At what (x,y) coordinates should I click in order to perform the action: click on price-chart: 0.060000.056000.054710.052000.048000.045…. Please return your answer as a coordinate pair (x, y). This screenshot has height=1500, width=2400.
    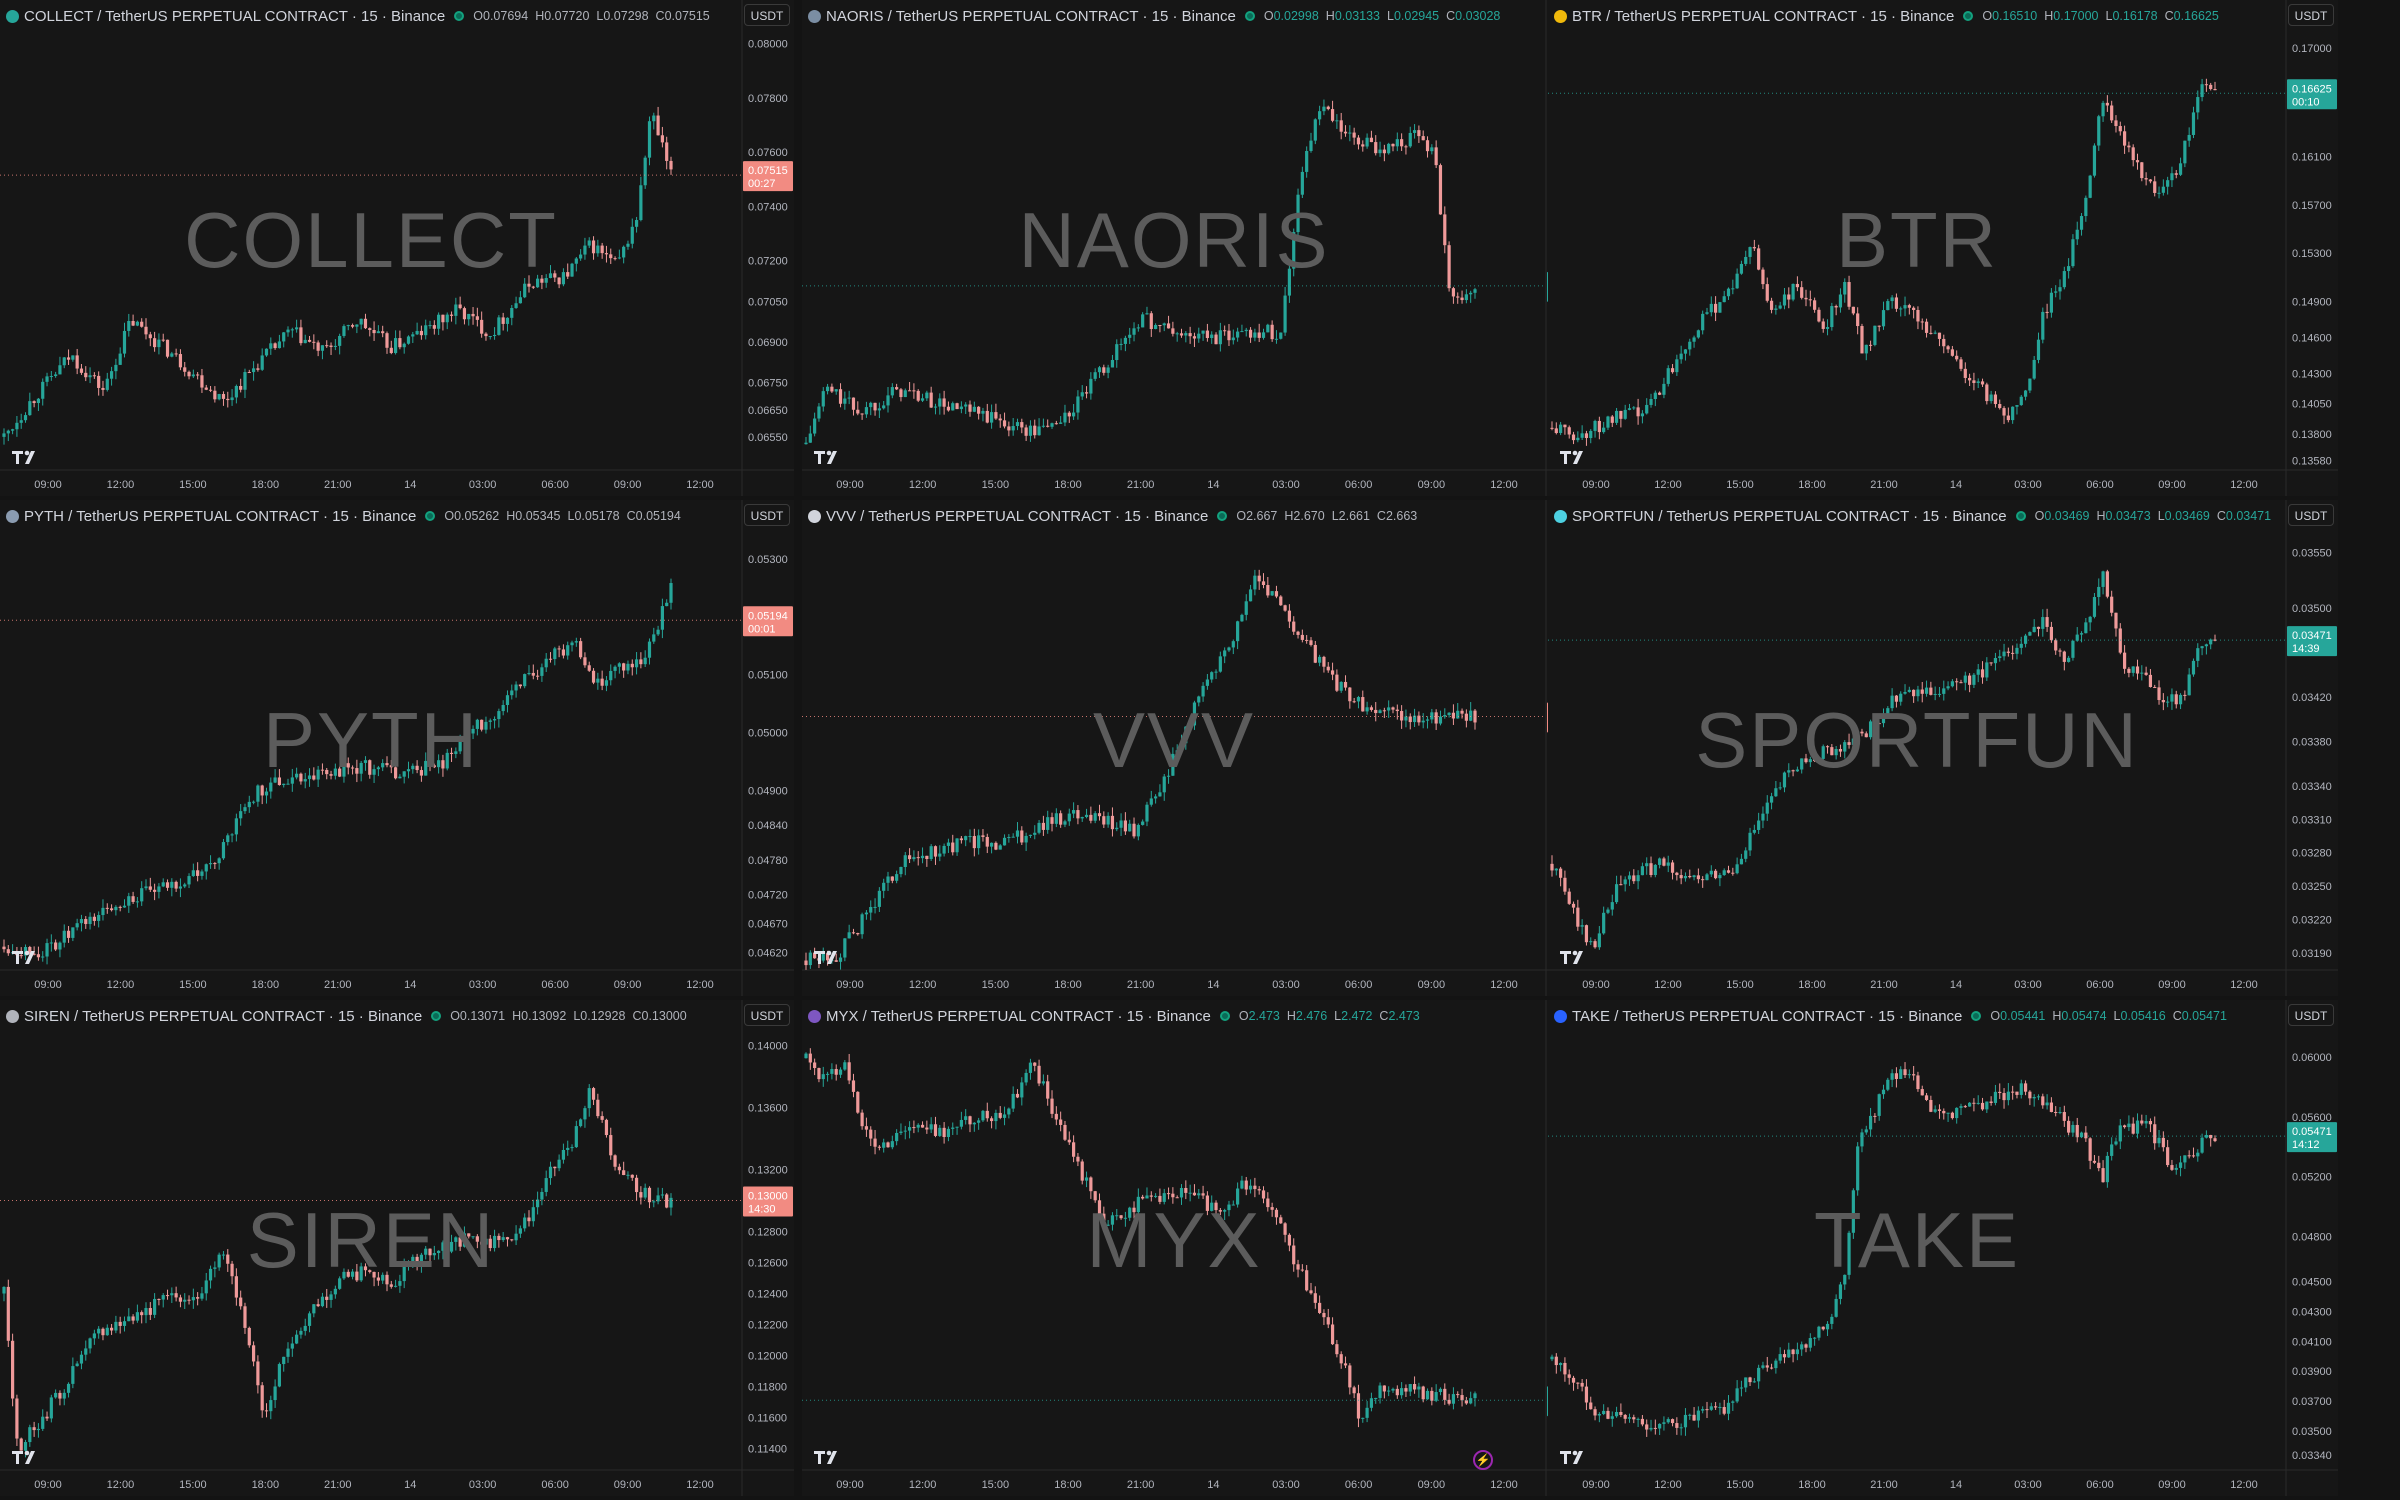
    Looking at the image, I should click on (1943, 1248).